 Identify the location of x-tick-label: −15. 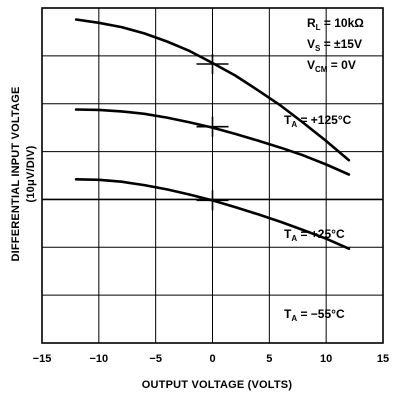
(42, 359).